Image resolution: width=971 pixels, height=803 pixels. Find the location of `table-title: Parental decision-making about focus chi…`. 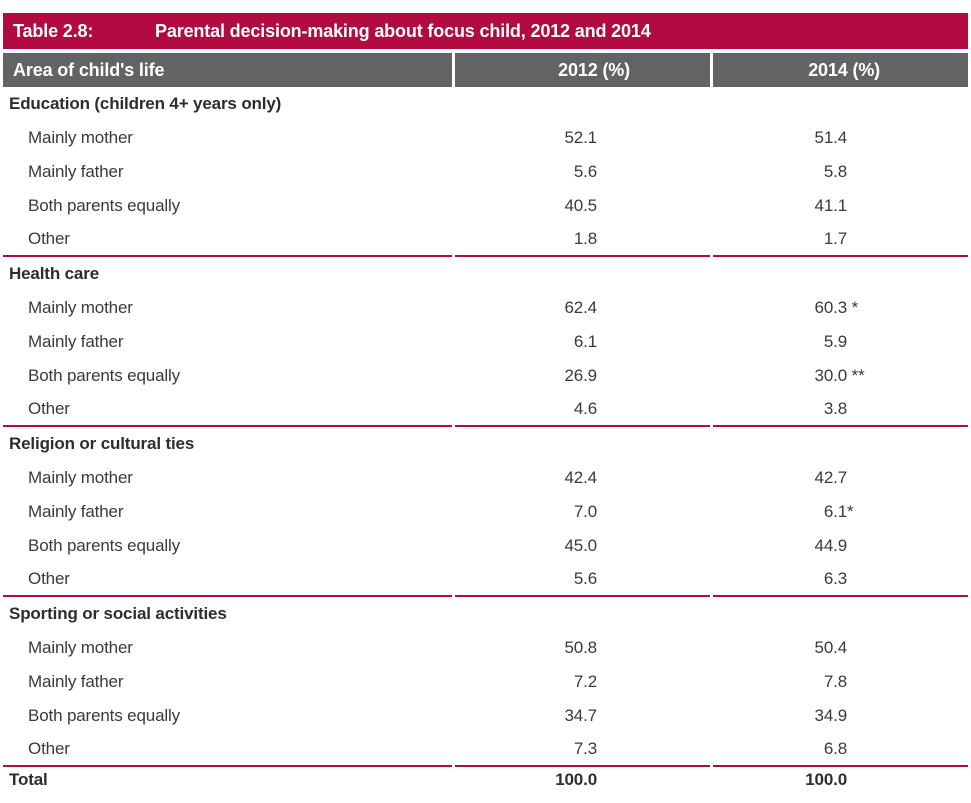

table-title: Parental decision-making about focus chi… is located at coordinates (403, 30).